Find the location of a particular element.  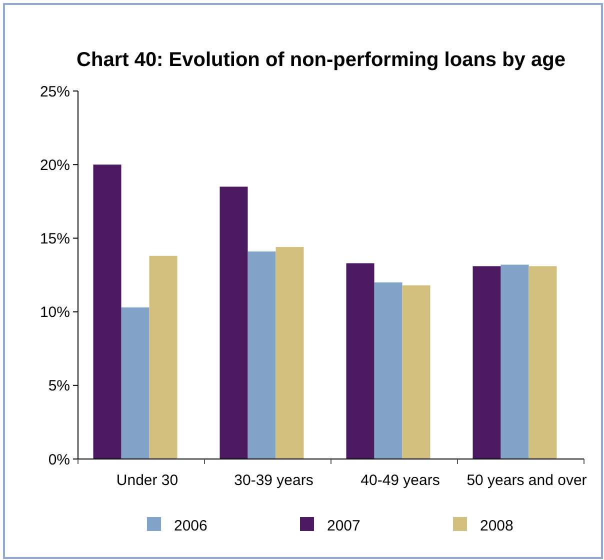

legend-label: 2007 is located at coordinates (343, 525).